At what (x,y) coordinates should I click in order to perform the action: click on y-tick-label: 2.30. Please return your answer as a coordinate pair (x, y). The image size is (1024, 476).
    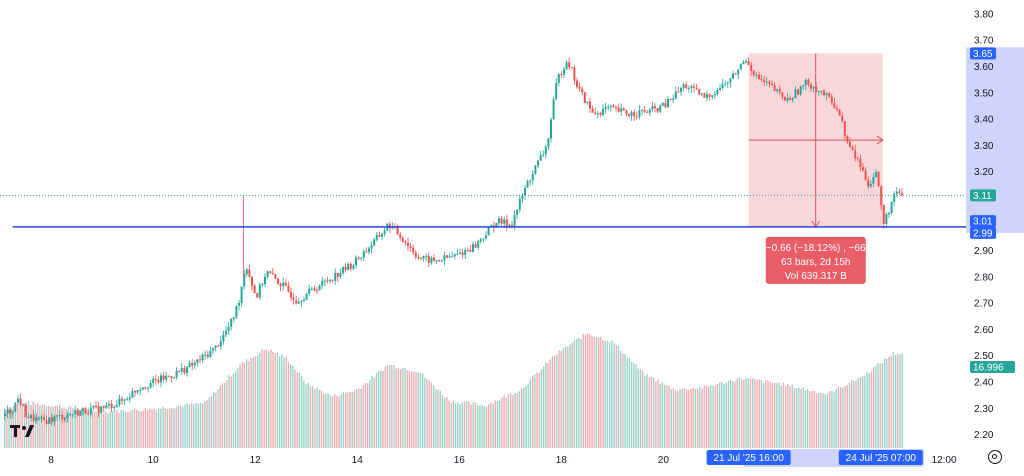
    Looking at the image, I should click on (984, 409).